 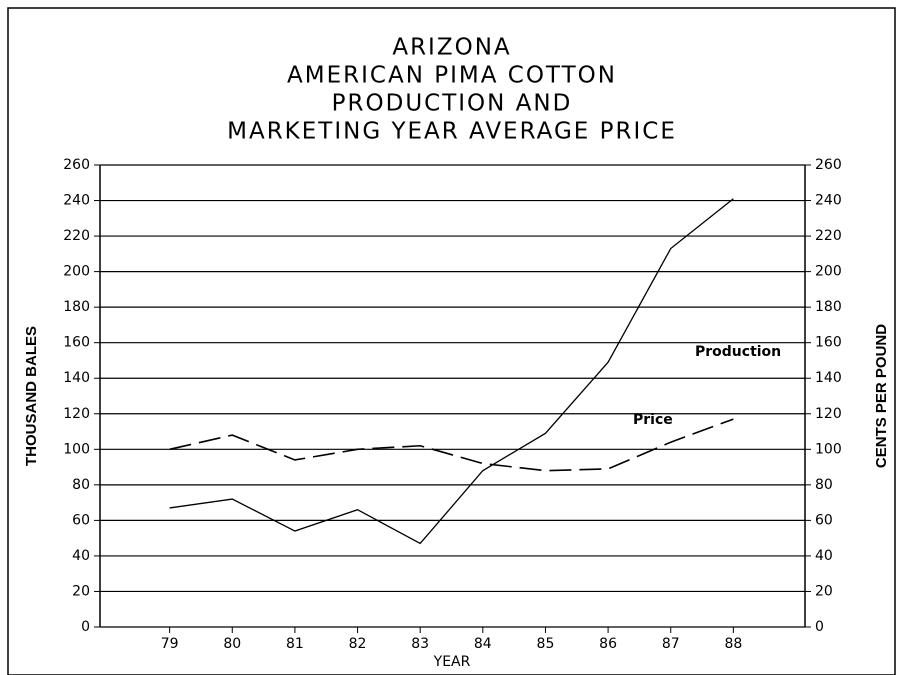 I want to click on y-tick-label: 160, so click(x=76, y=343).